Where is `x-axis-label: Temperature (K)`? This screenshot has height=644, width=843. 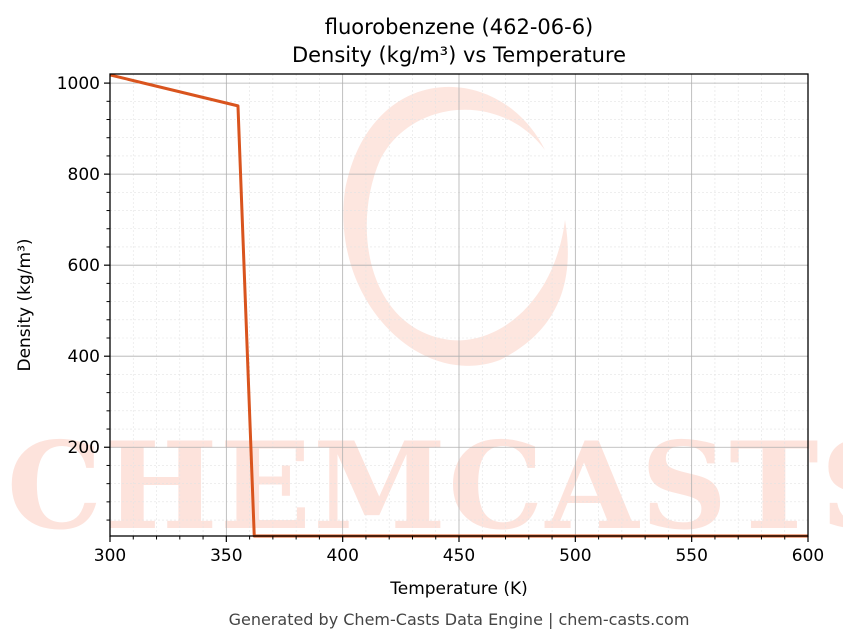
x-axis-label: Temperature (K) is located at coordinates (458, 589).